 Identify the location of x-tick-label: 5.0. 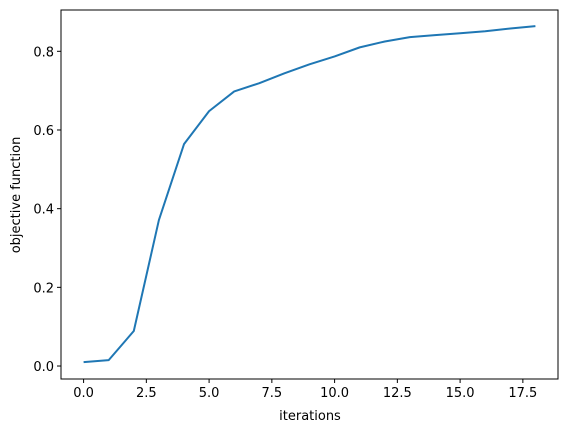
(209, 393).